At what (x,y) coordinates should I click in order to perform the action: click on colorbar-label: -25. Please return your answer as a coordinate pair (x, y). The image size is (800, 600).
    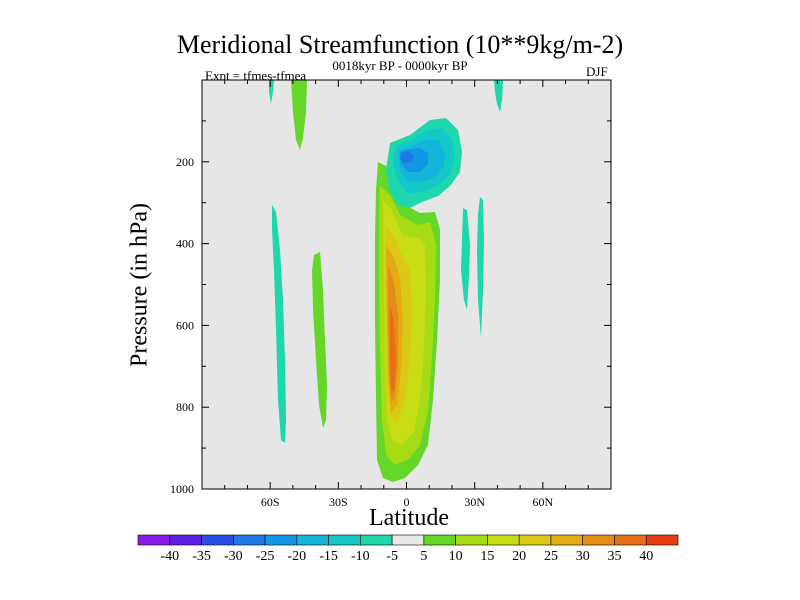
    Looking at the image, I should click on (265, 556).